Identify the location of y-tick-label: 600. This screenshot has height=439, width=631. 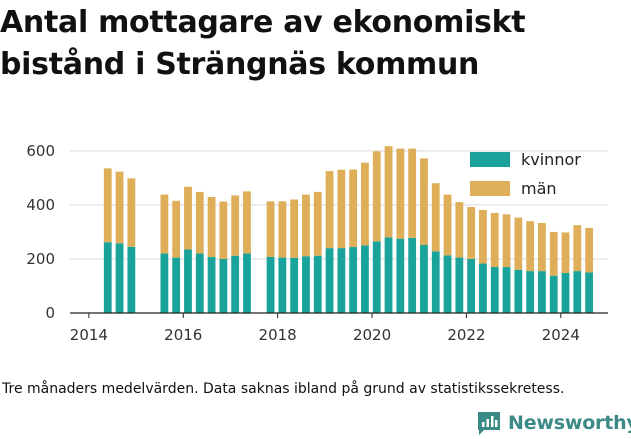
(40, 151).